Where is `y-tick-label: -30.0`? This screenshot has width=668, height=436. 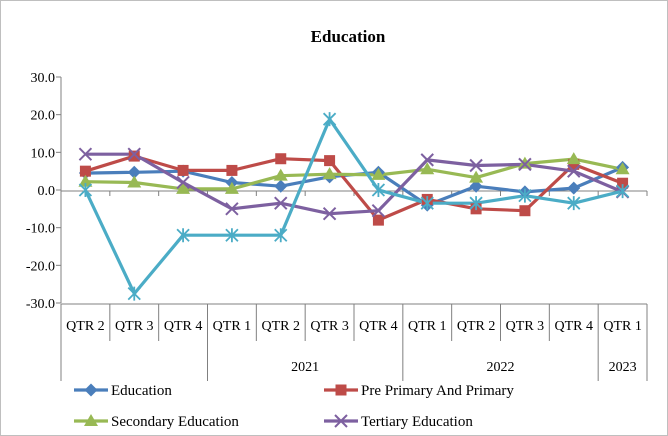
y-tick-label: -30.0 is located at coordinates (40, 304).